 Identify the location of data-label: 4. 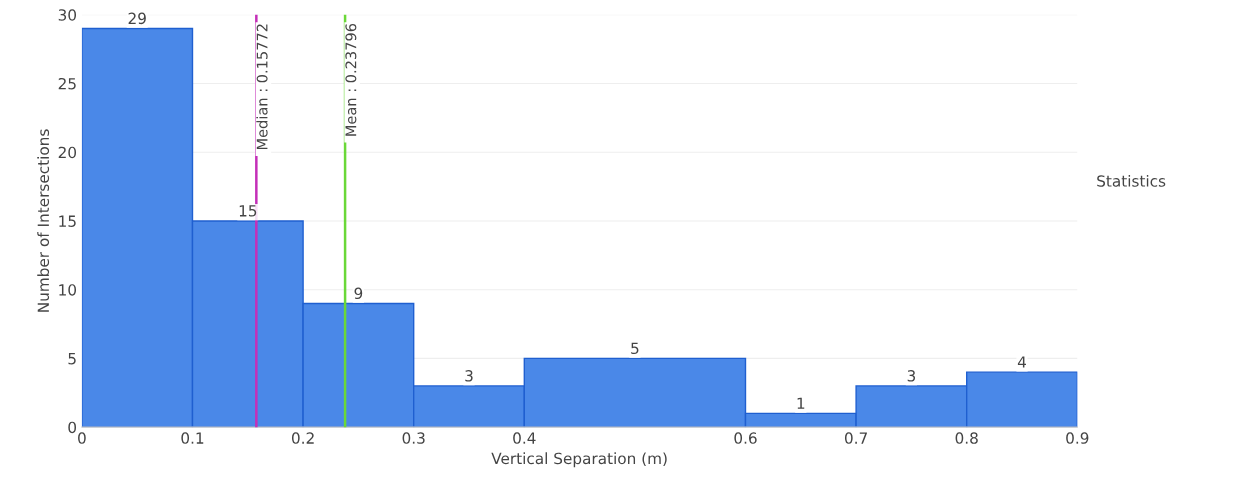
(1021, 362).